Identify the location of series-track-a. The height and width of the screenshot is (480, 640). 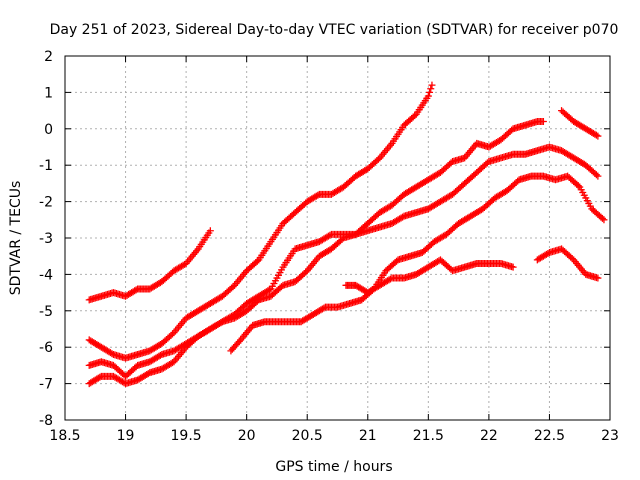
(149, 265).